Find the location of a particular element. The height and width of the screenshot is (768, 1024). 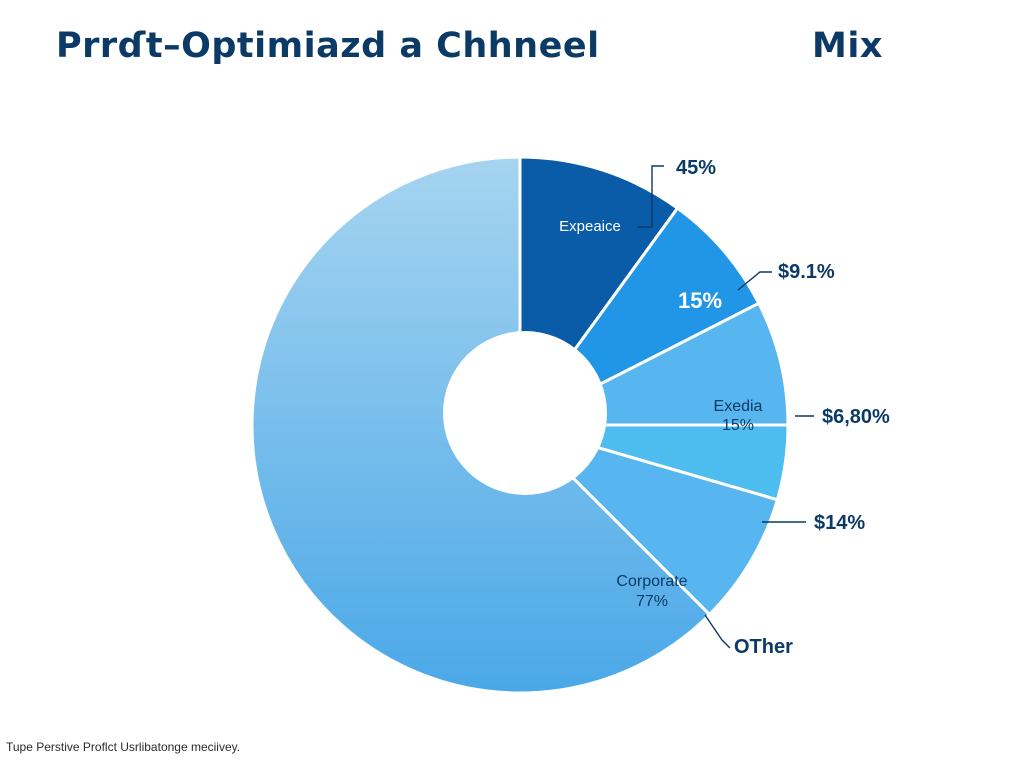

slice-inner-label: Exedia is located at coordinates (738, 406).